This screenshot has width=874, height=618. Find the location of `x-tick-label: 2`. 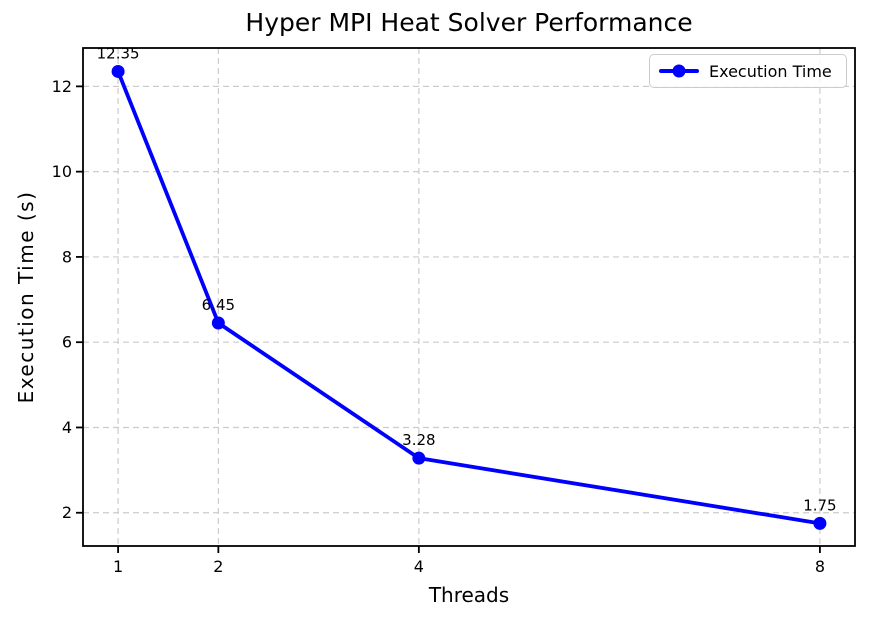

x-tick-label: 2 is located at coordinates (218, 566).